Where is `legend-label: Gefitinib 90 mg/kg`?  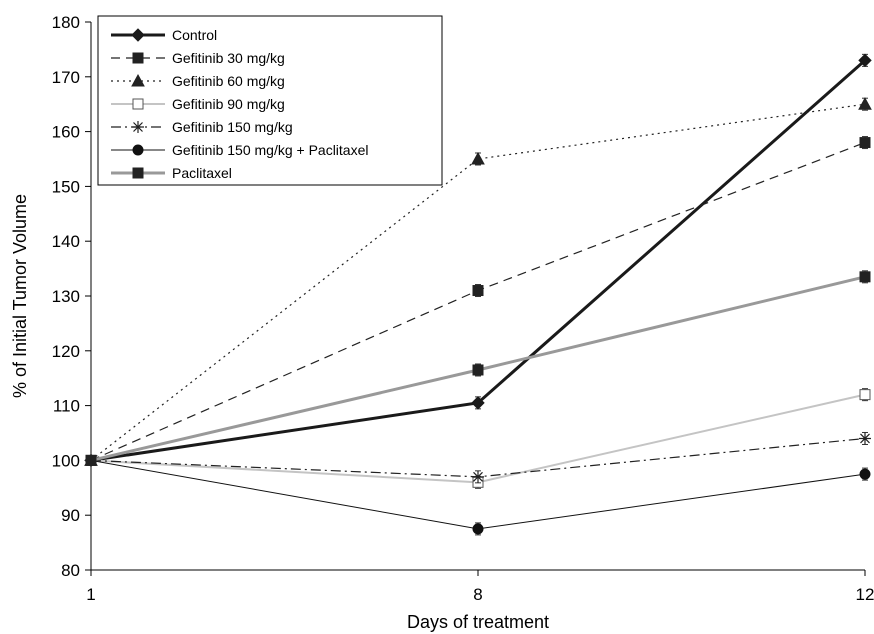
legend-label: Gefitinib 90 mg/kg is located at coordinates (228, 104).